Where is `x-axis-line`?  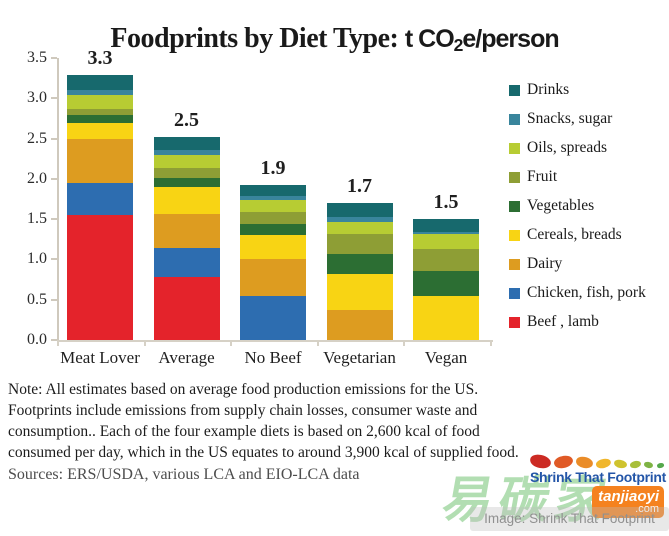 x-axis-line is located at coordinates (275, 341).